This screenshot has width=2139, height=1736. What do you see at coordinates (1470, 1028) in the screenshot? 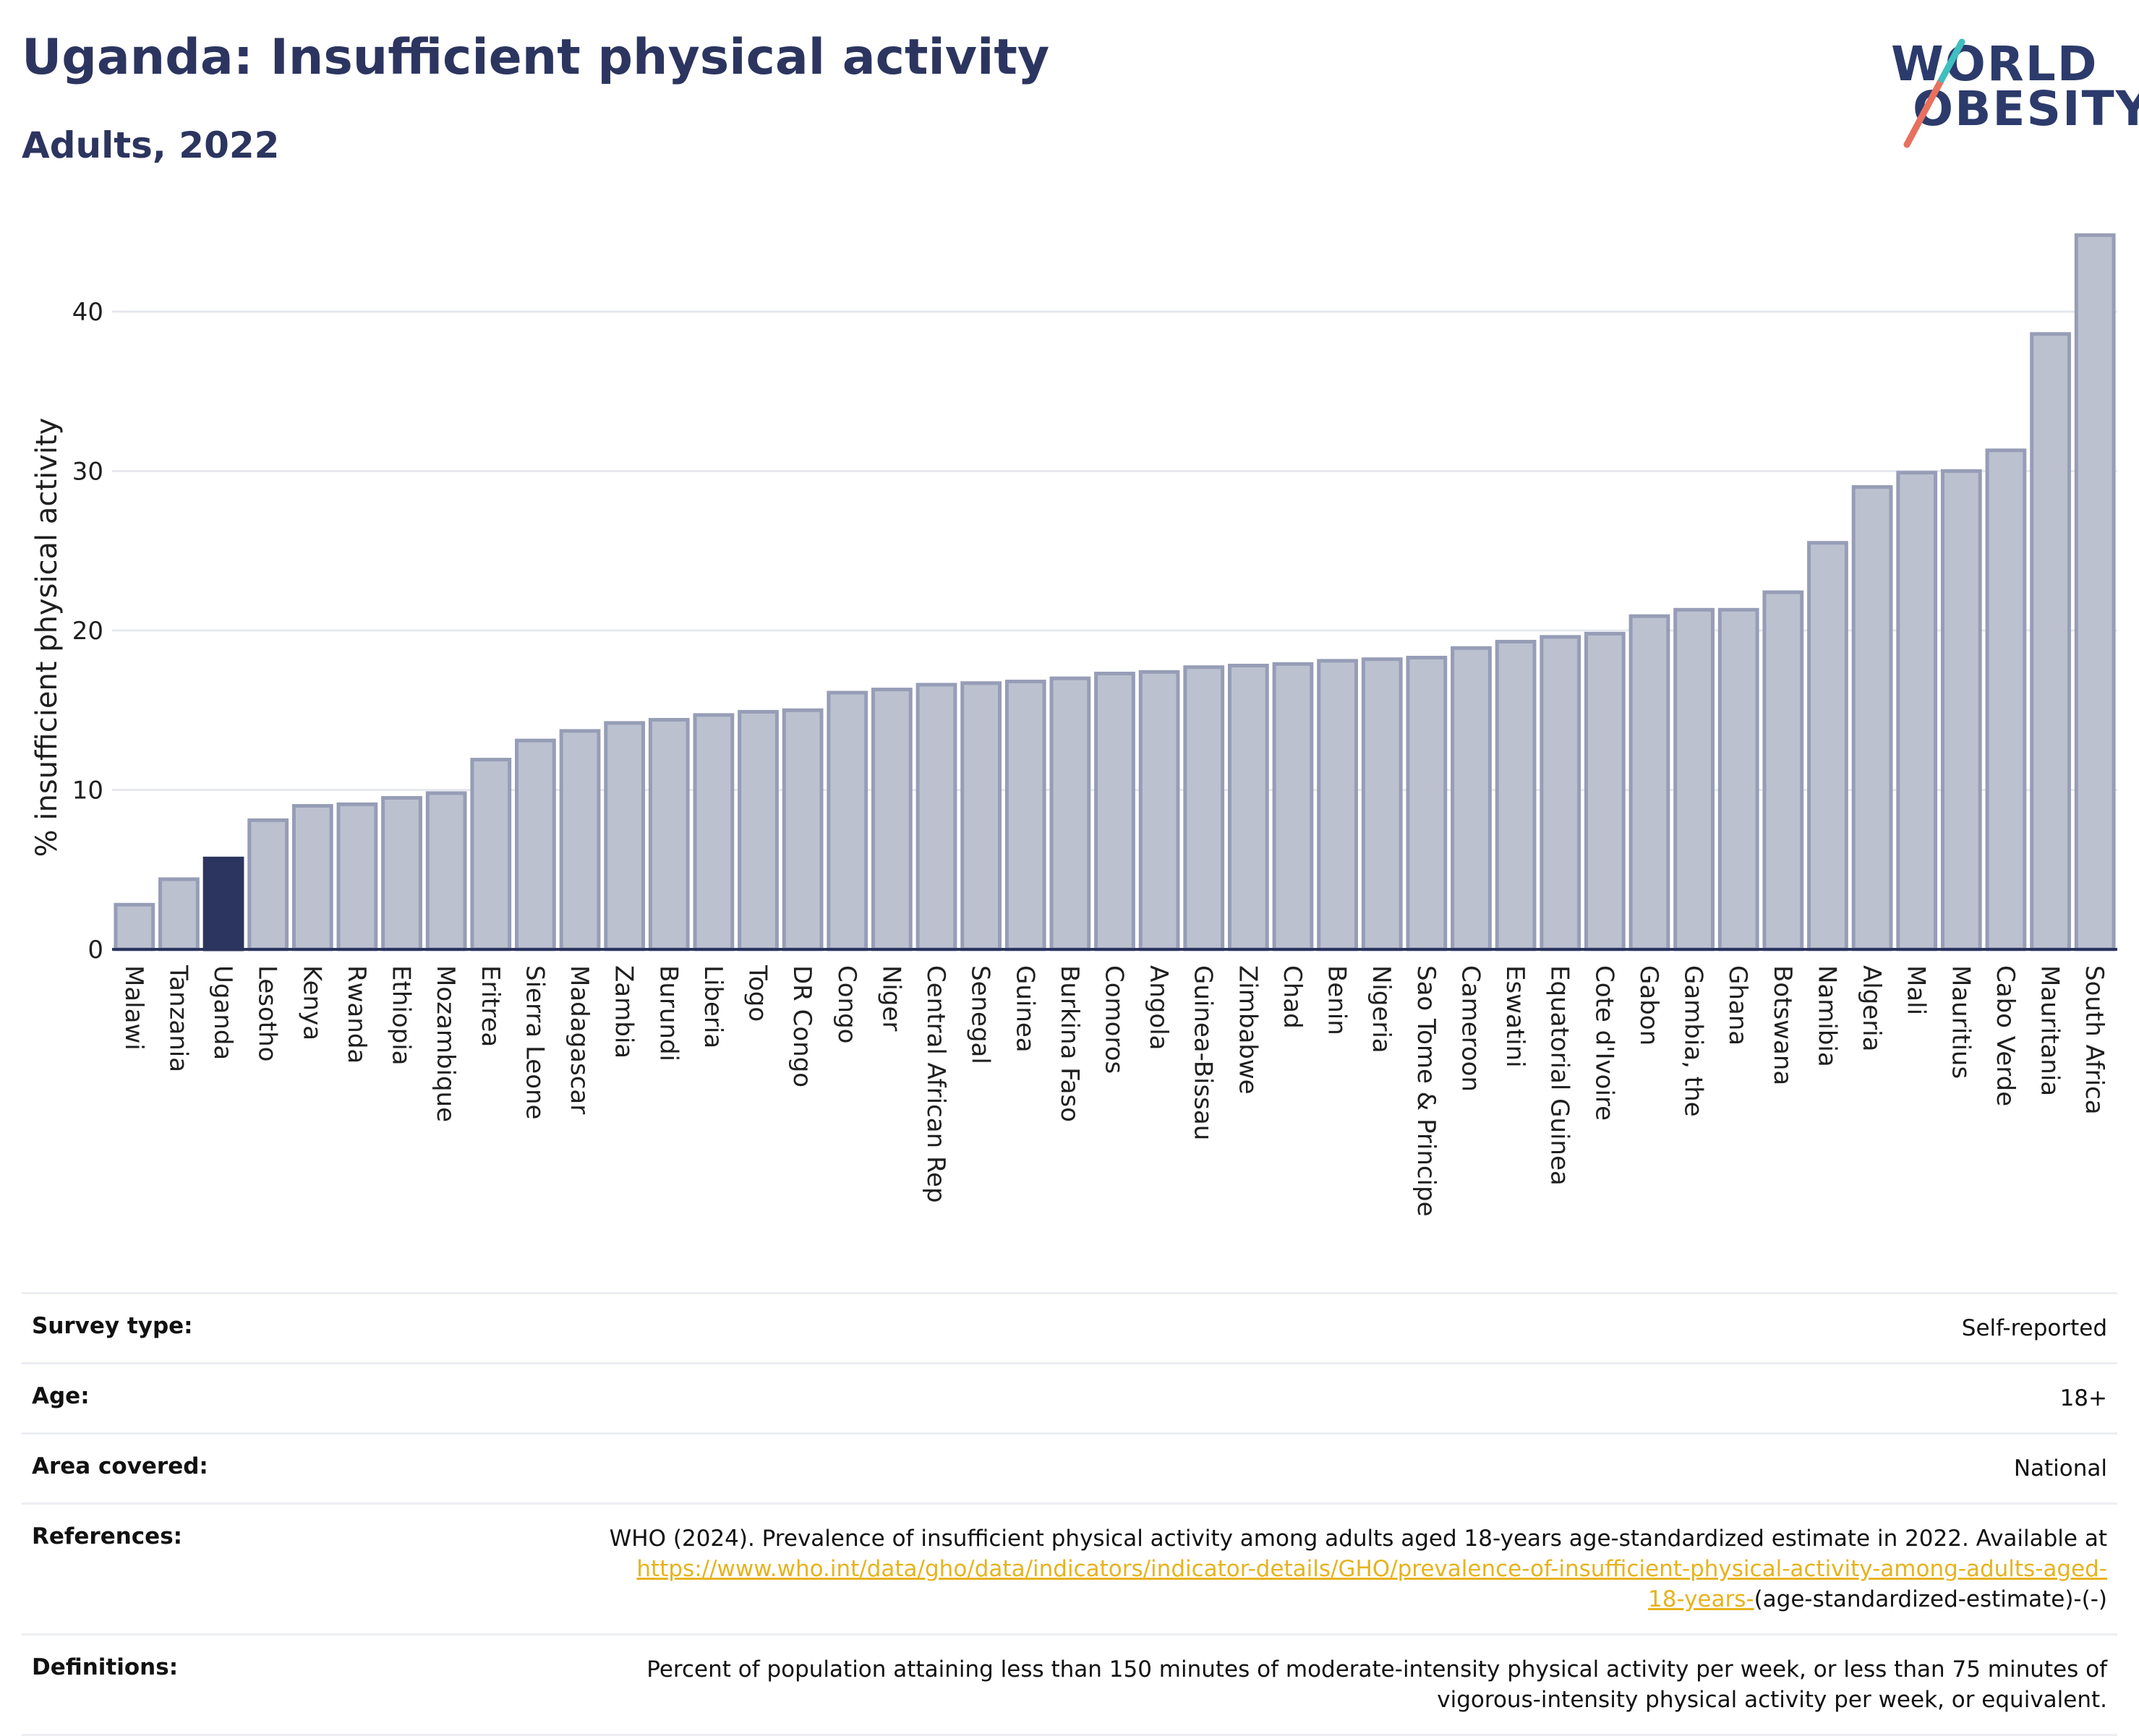
I see `x-tick-label: Cameroon` at bounding box center [1470, 1028].